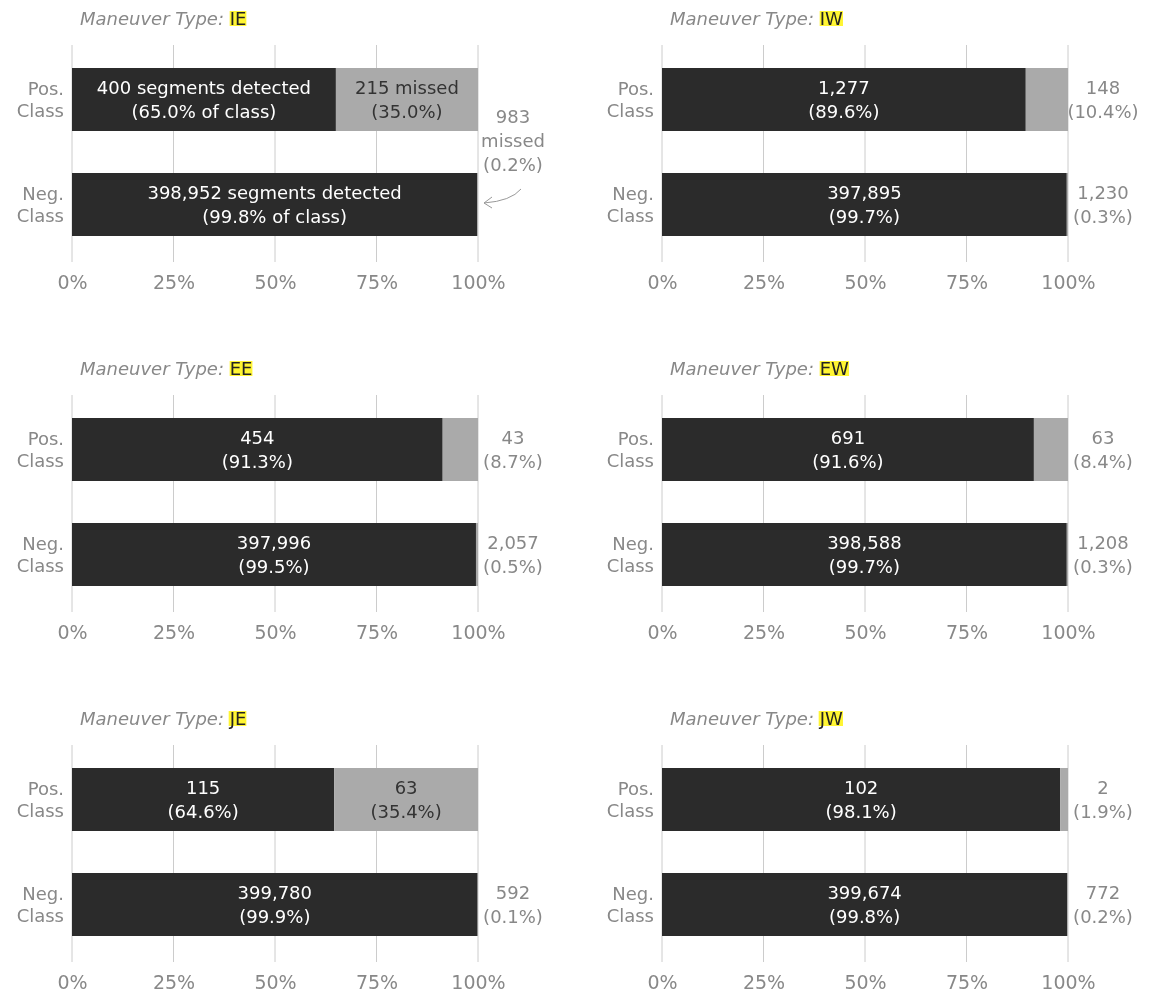 This screenshot has width=1151, height=1004. I want to click on data-label: 2 (1.9%), so click(1103, 799).